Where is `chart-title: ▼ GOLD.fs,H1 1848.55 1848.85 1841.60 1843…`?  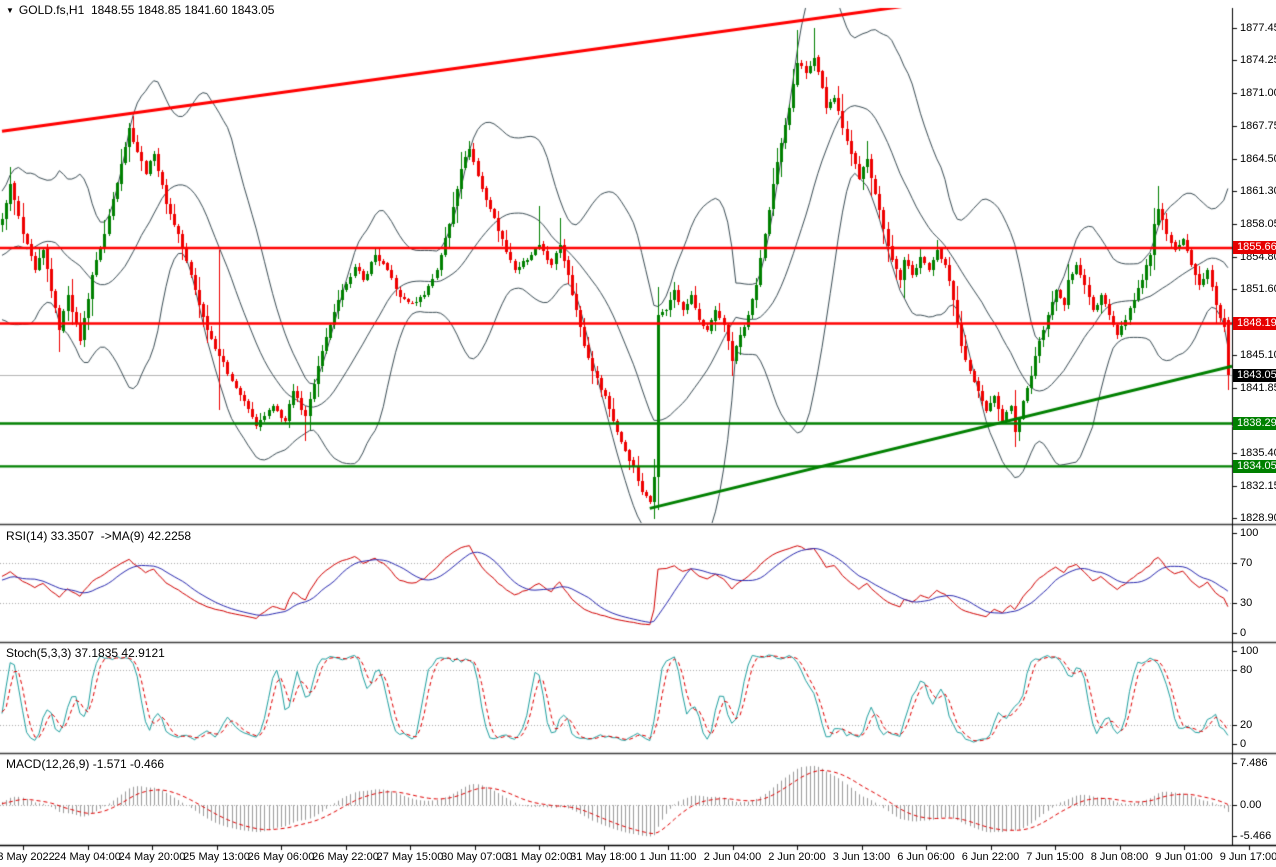
chart-title: ▼ GOLD.fs,H1 1848.55 1848.85 1841.60 1843… is located at coordinates (140, 10).